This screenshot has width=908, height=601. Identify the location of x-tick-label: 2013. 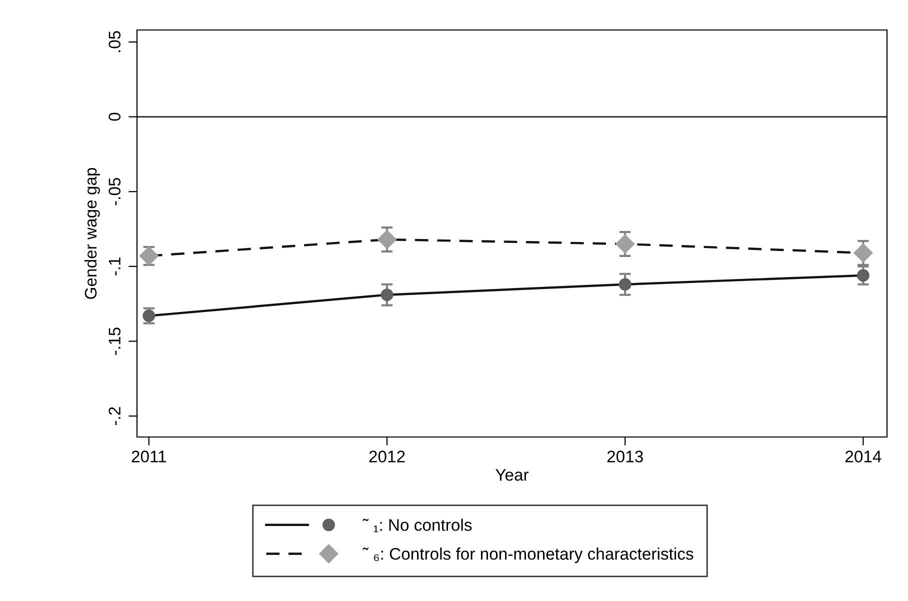
(625, 456).